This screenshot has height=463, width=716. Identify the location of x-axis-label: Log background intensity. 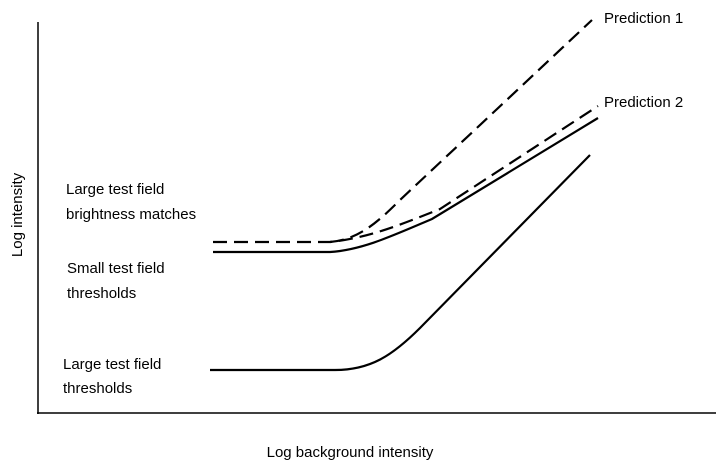
(350, 452).